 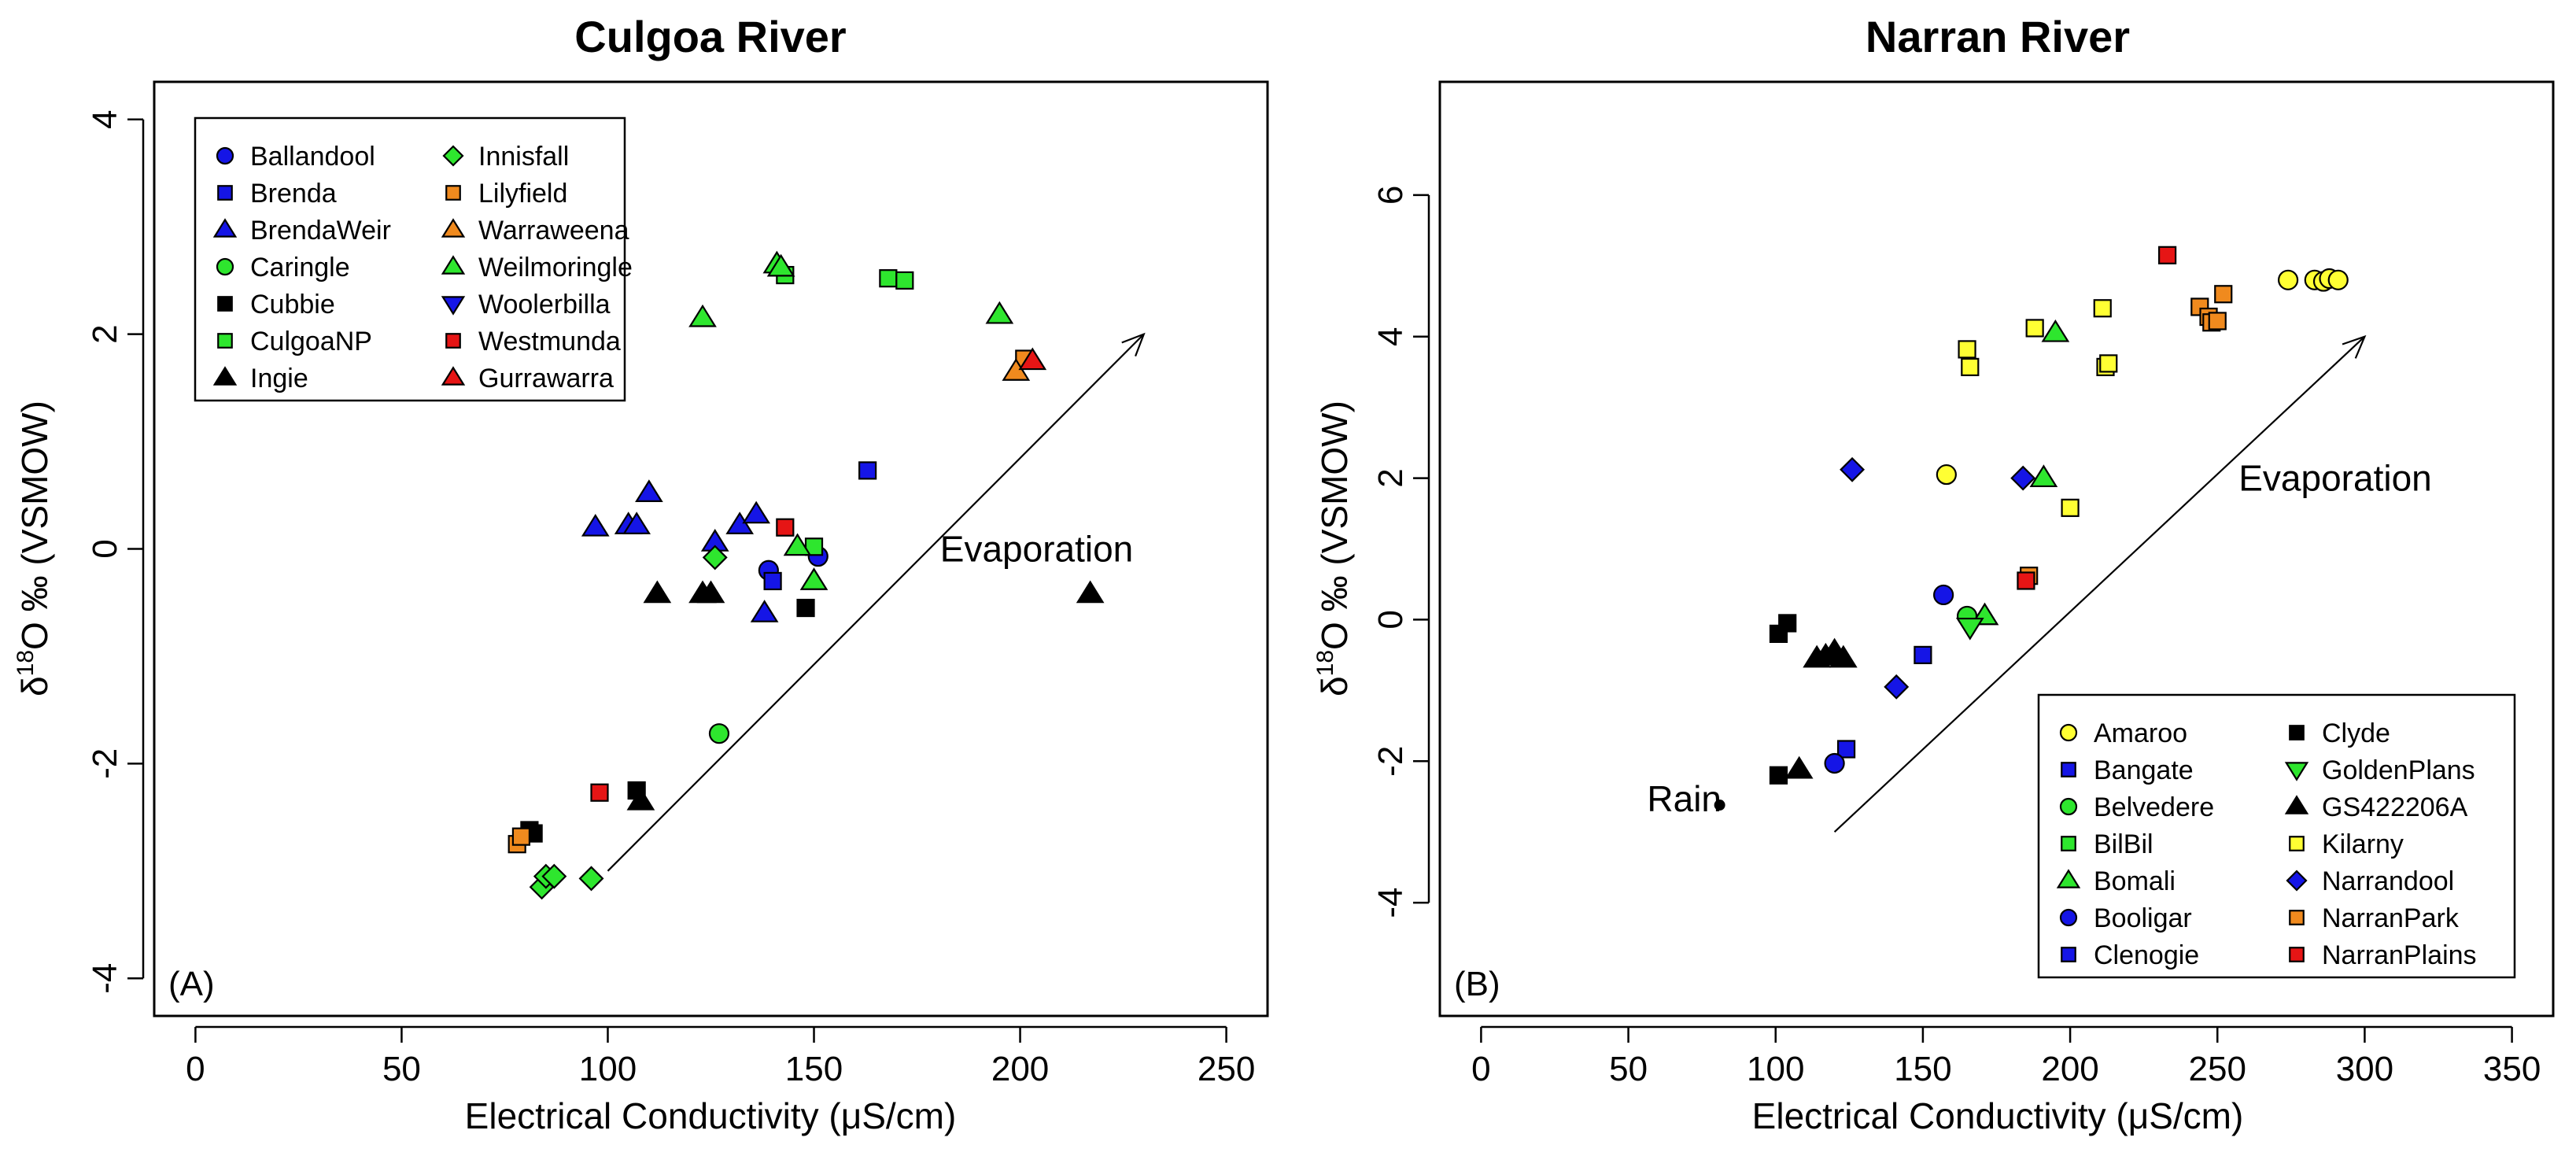 I want to click on evaporation-arrow-head, so click(x=1133, y=344).